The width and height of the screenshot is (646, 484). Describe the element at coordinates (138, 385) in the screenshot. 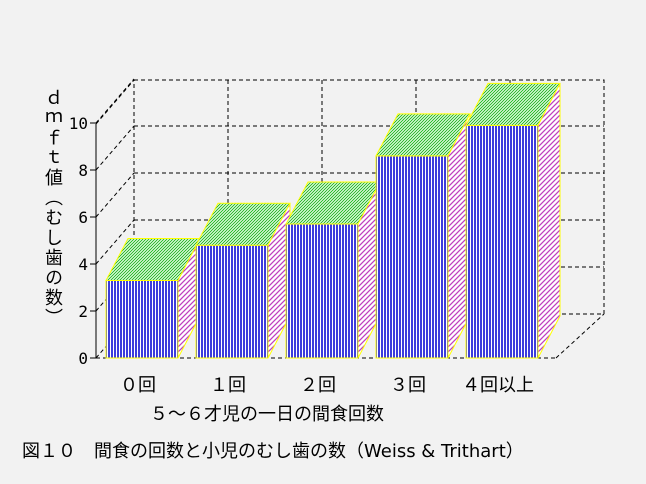

I see `x-tick-label: ０回` at that location.